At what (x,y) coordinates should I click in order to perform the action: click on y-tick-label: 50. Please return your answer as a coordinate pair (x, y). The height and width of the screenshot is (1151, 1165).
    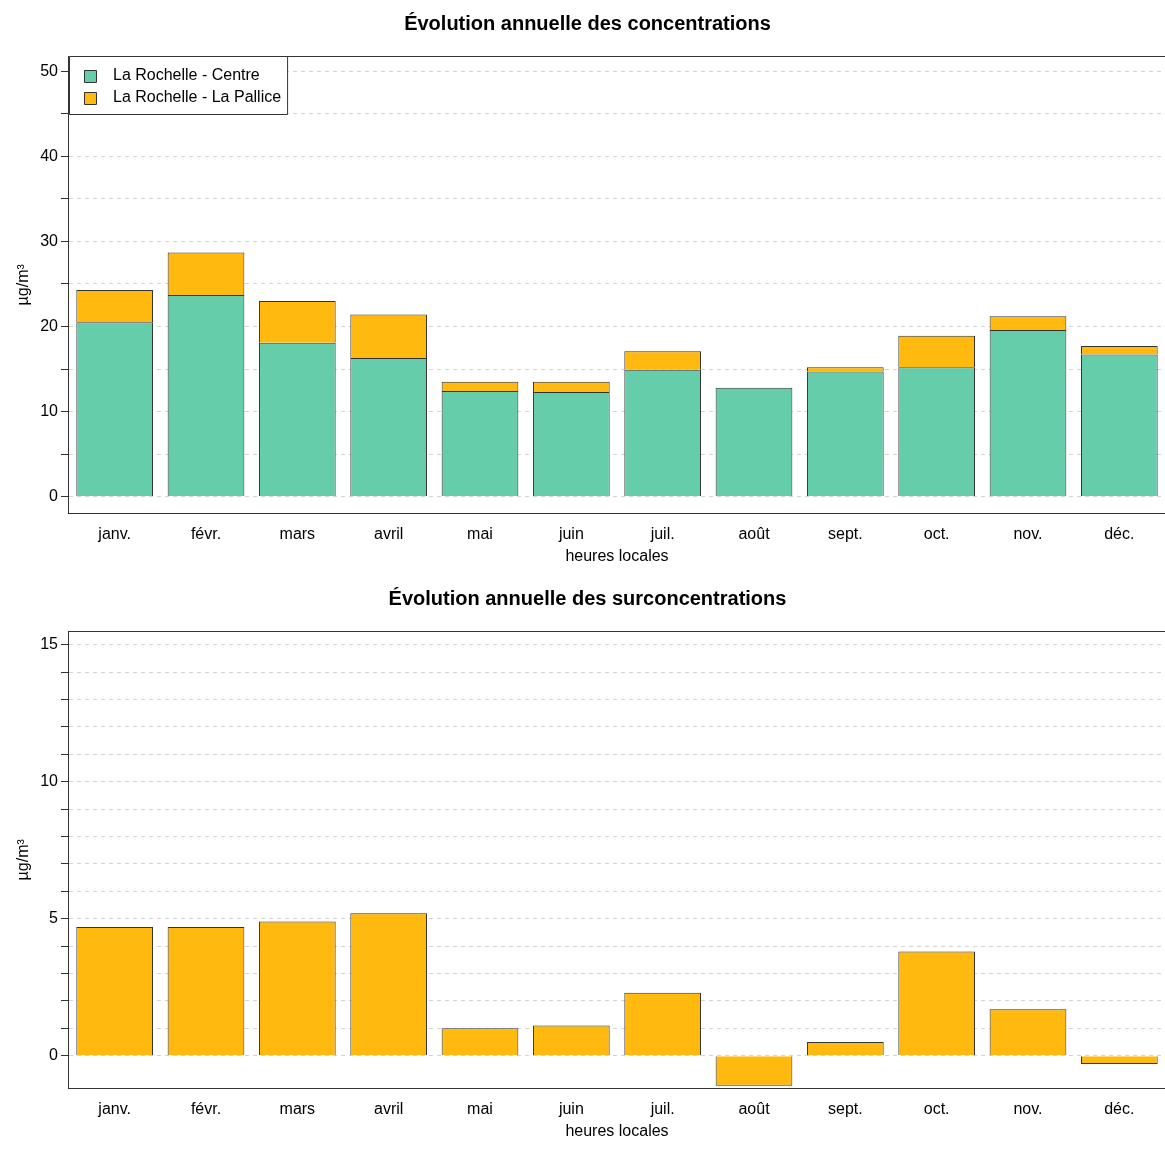
    Looking at the image, I should click on (49, 70).